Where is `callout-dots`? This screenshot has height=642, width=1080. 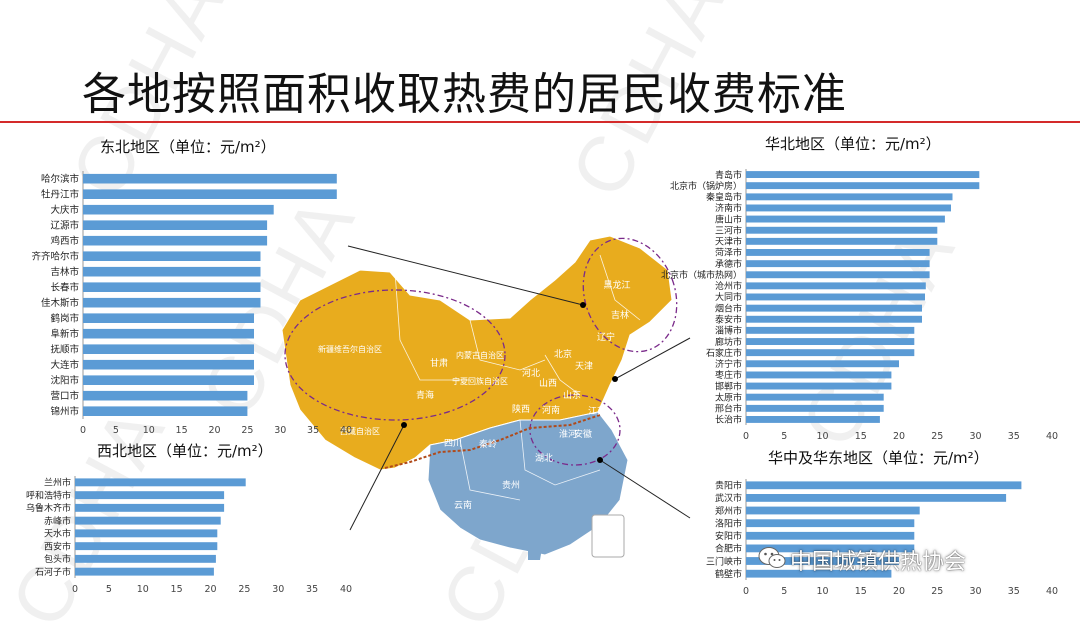
callout-dots is located at coordinates (509, 382).